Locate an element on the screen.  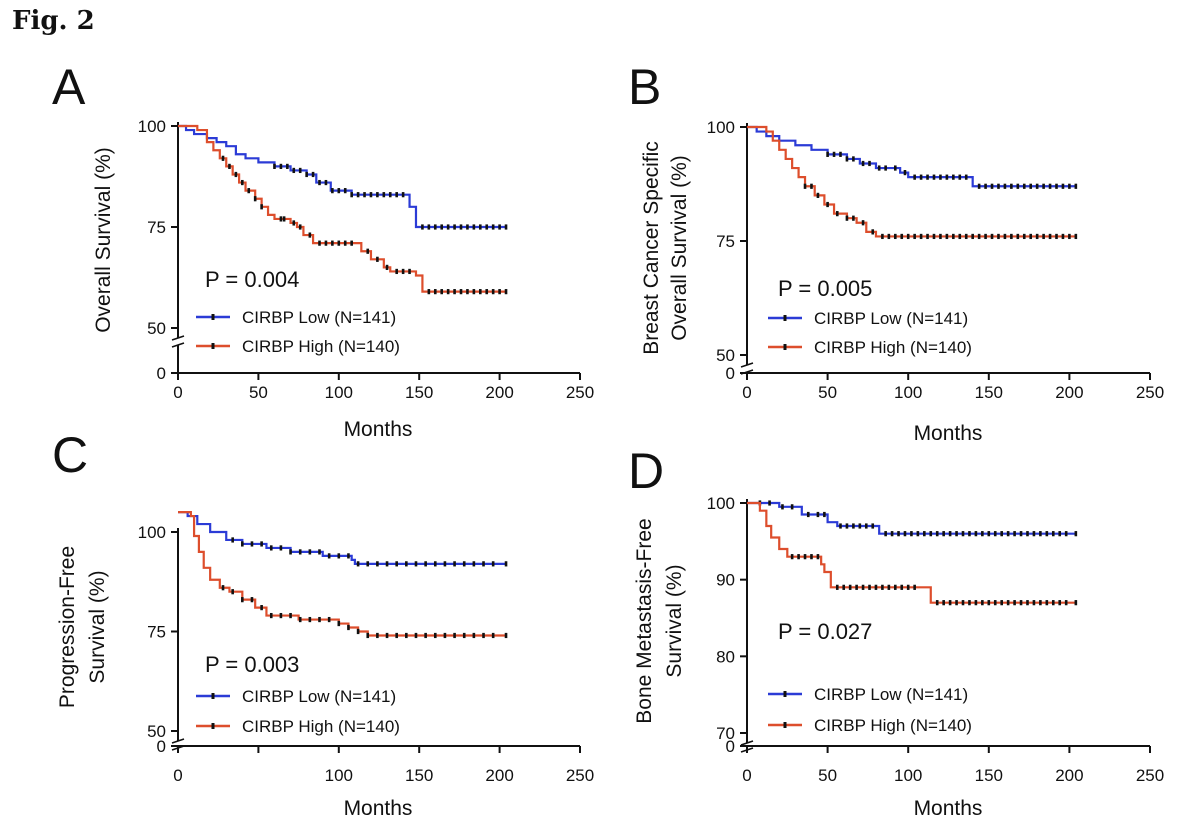
y-tick-label: 70 is located at coordinates (725, 733).